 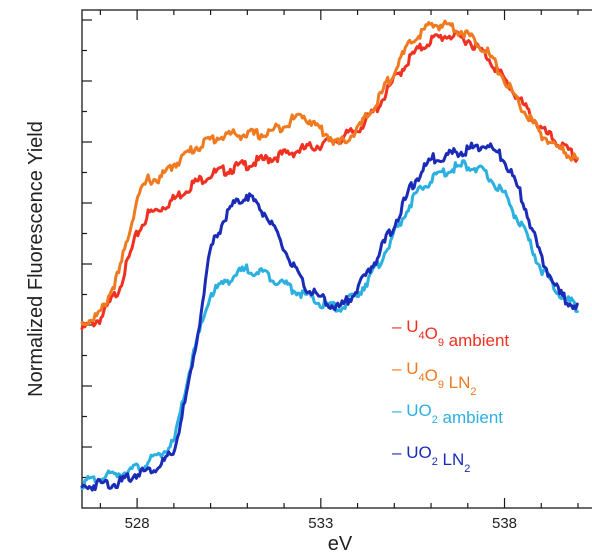 What do you see at coordinates (447, 414) in the screenshot?
I see `legend-entry: – UO2 ambient` at bounding box center [447, 414].